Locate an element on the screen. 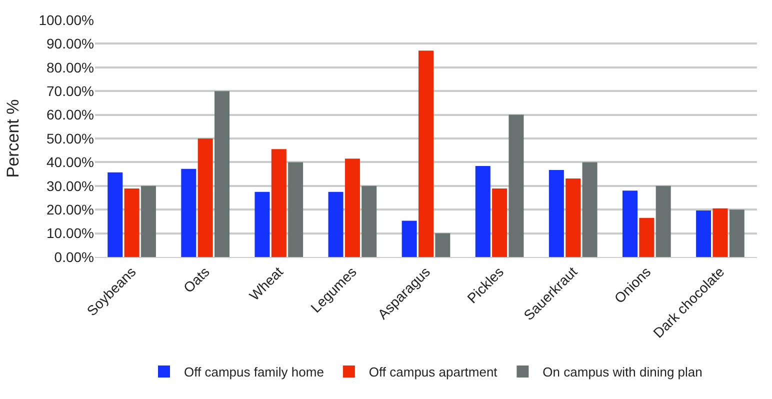 The width and height of the screenshot is (772, 399). y-tick-label: 30.00% is located at coordinates (70, 186).